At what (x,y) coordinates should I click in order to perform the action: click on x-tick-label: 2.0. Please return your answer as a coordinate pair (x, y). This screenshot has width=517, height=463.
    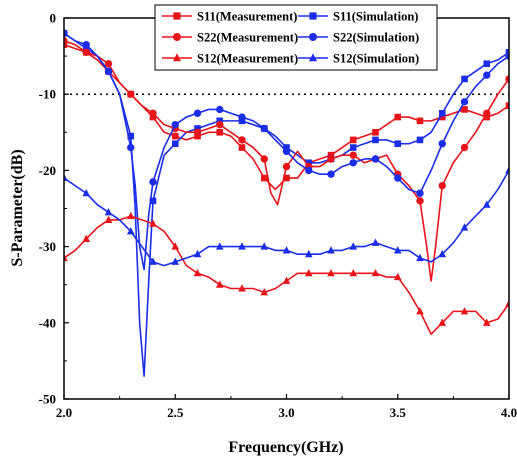
    Looking at the image, I should click on (64, 412).